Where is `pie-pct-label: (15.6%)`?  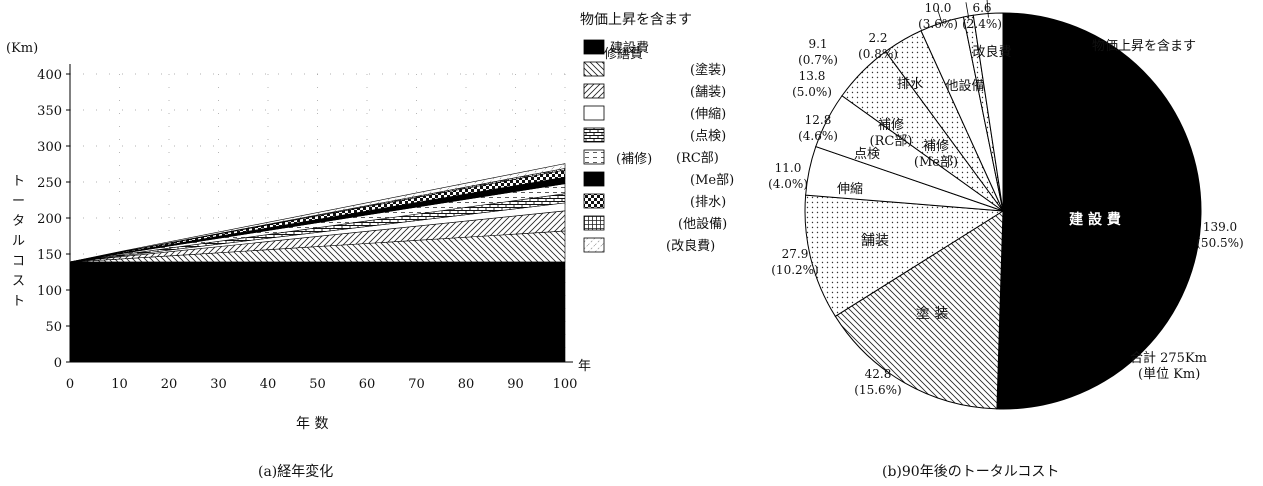 pie-pct-label: (15.6%) is located at coordinates (877, 390).